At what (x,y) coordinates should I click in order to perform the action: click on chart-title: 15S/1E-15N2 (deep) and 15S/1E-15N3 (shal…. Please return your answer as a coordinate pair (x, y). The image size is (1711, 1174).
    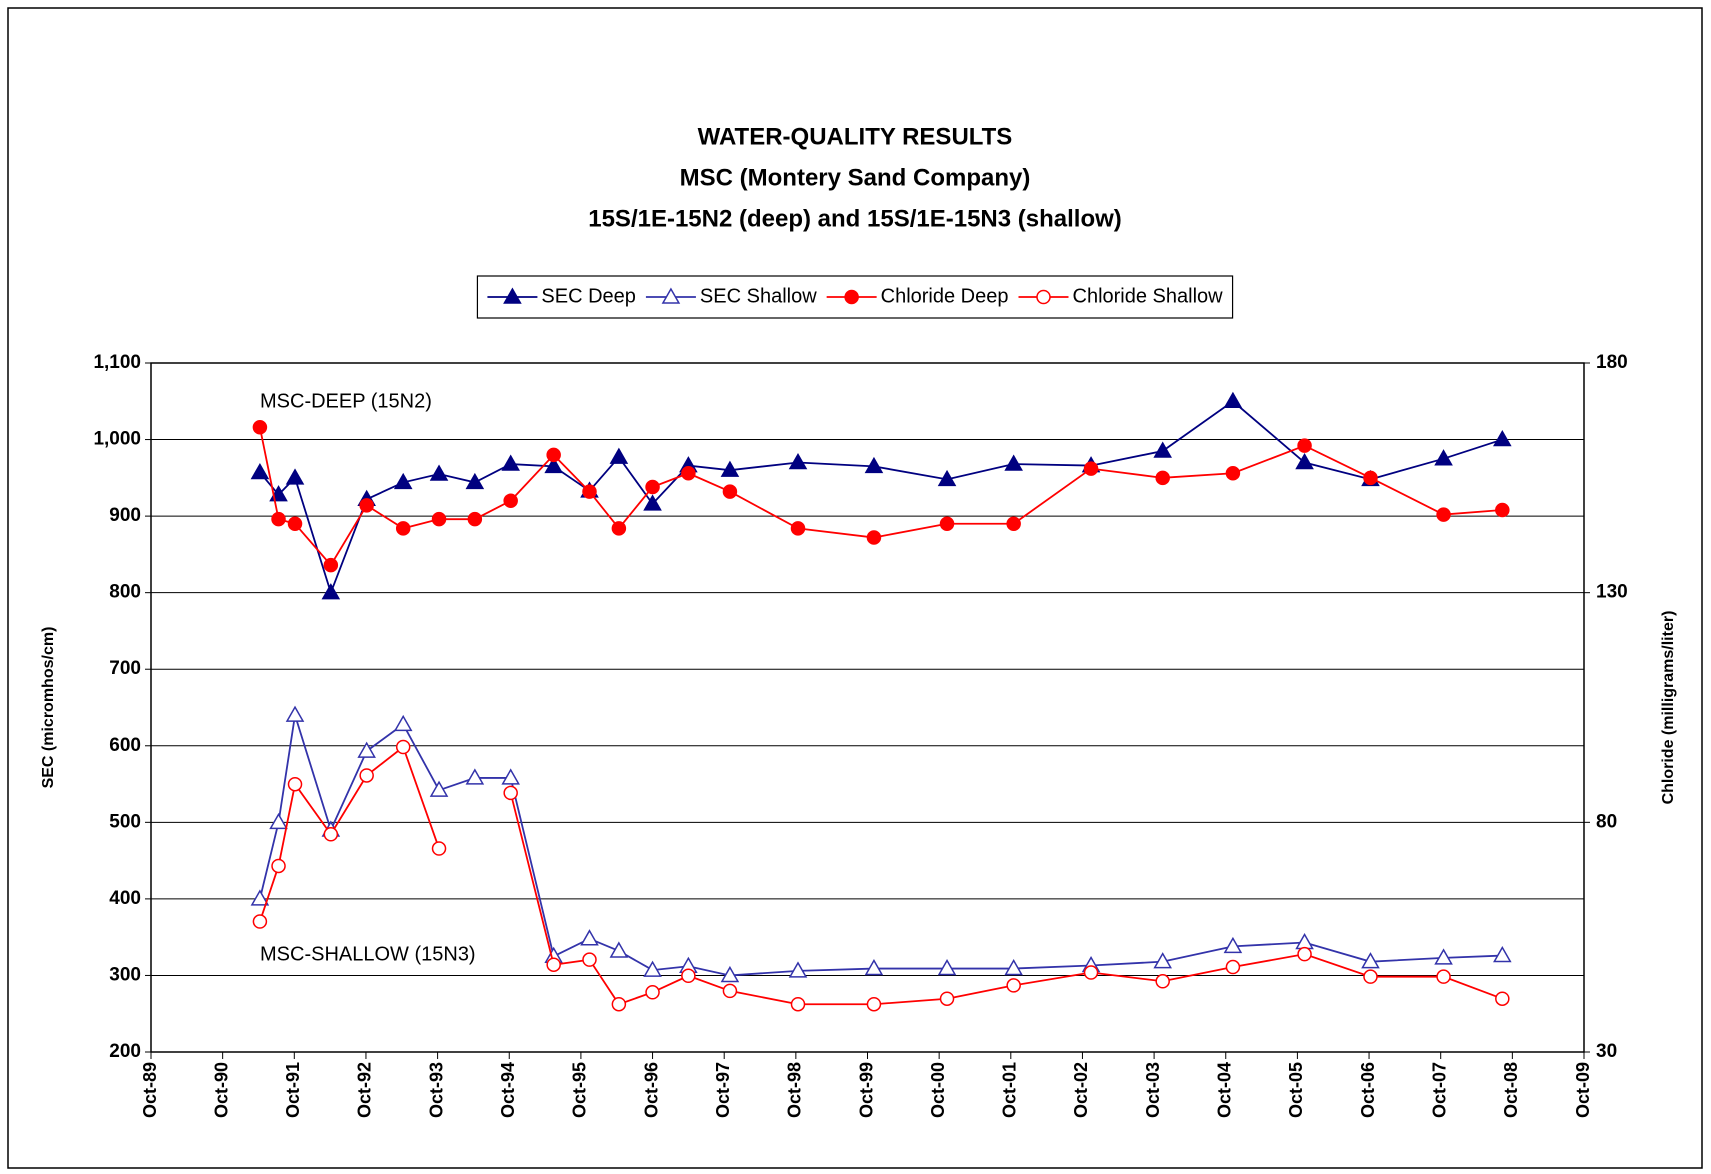
    Looking at the image, I should click on (855, 218).